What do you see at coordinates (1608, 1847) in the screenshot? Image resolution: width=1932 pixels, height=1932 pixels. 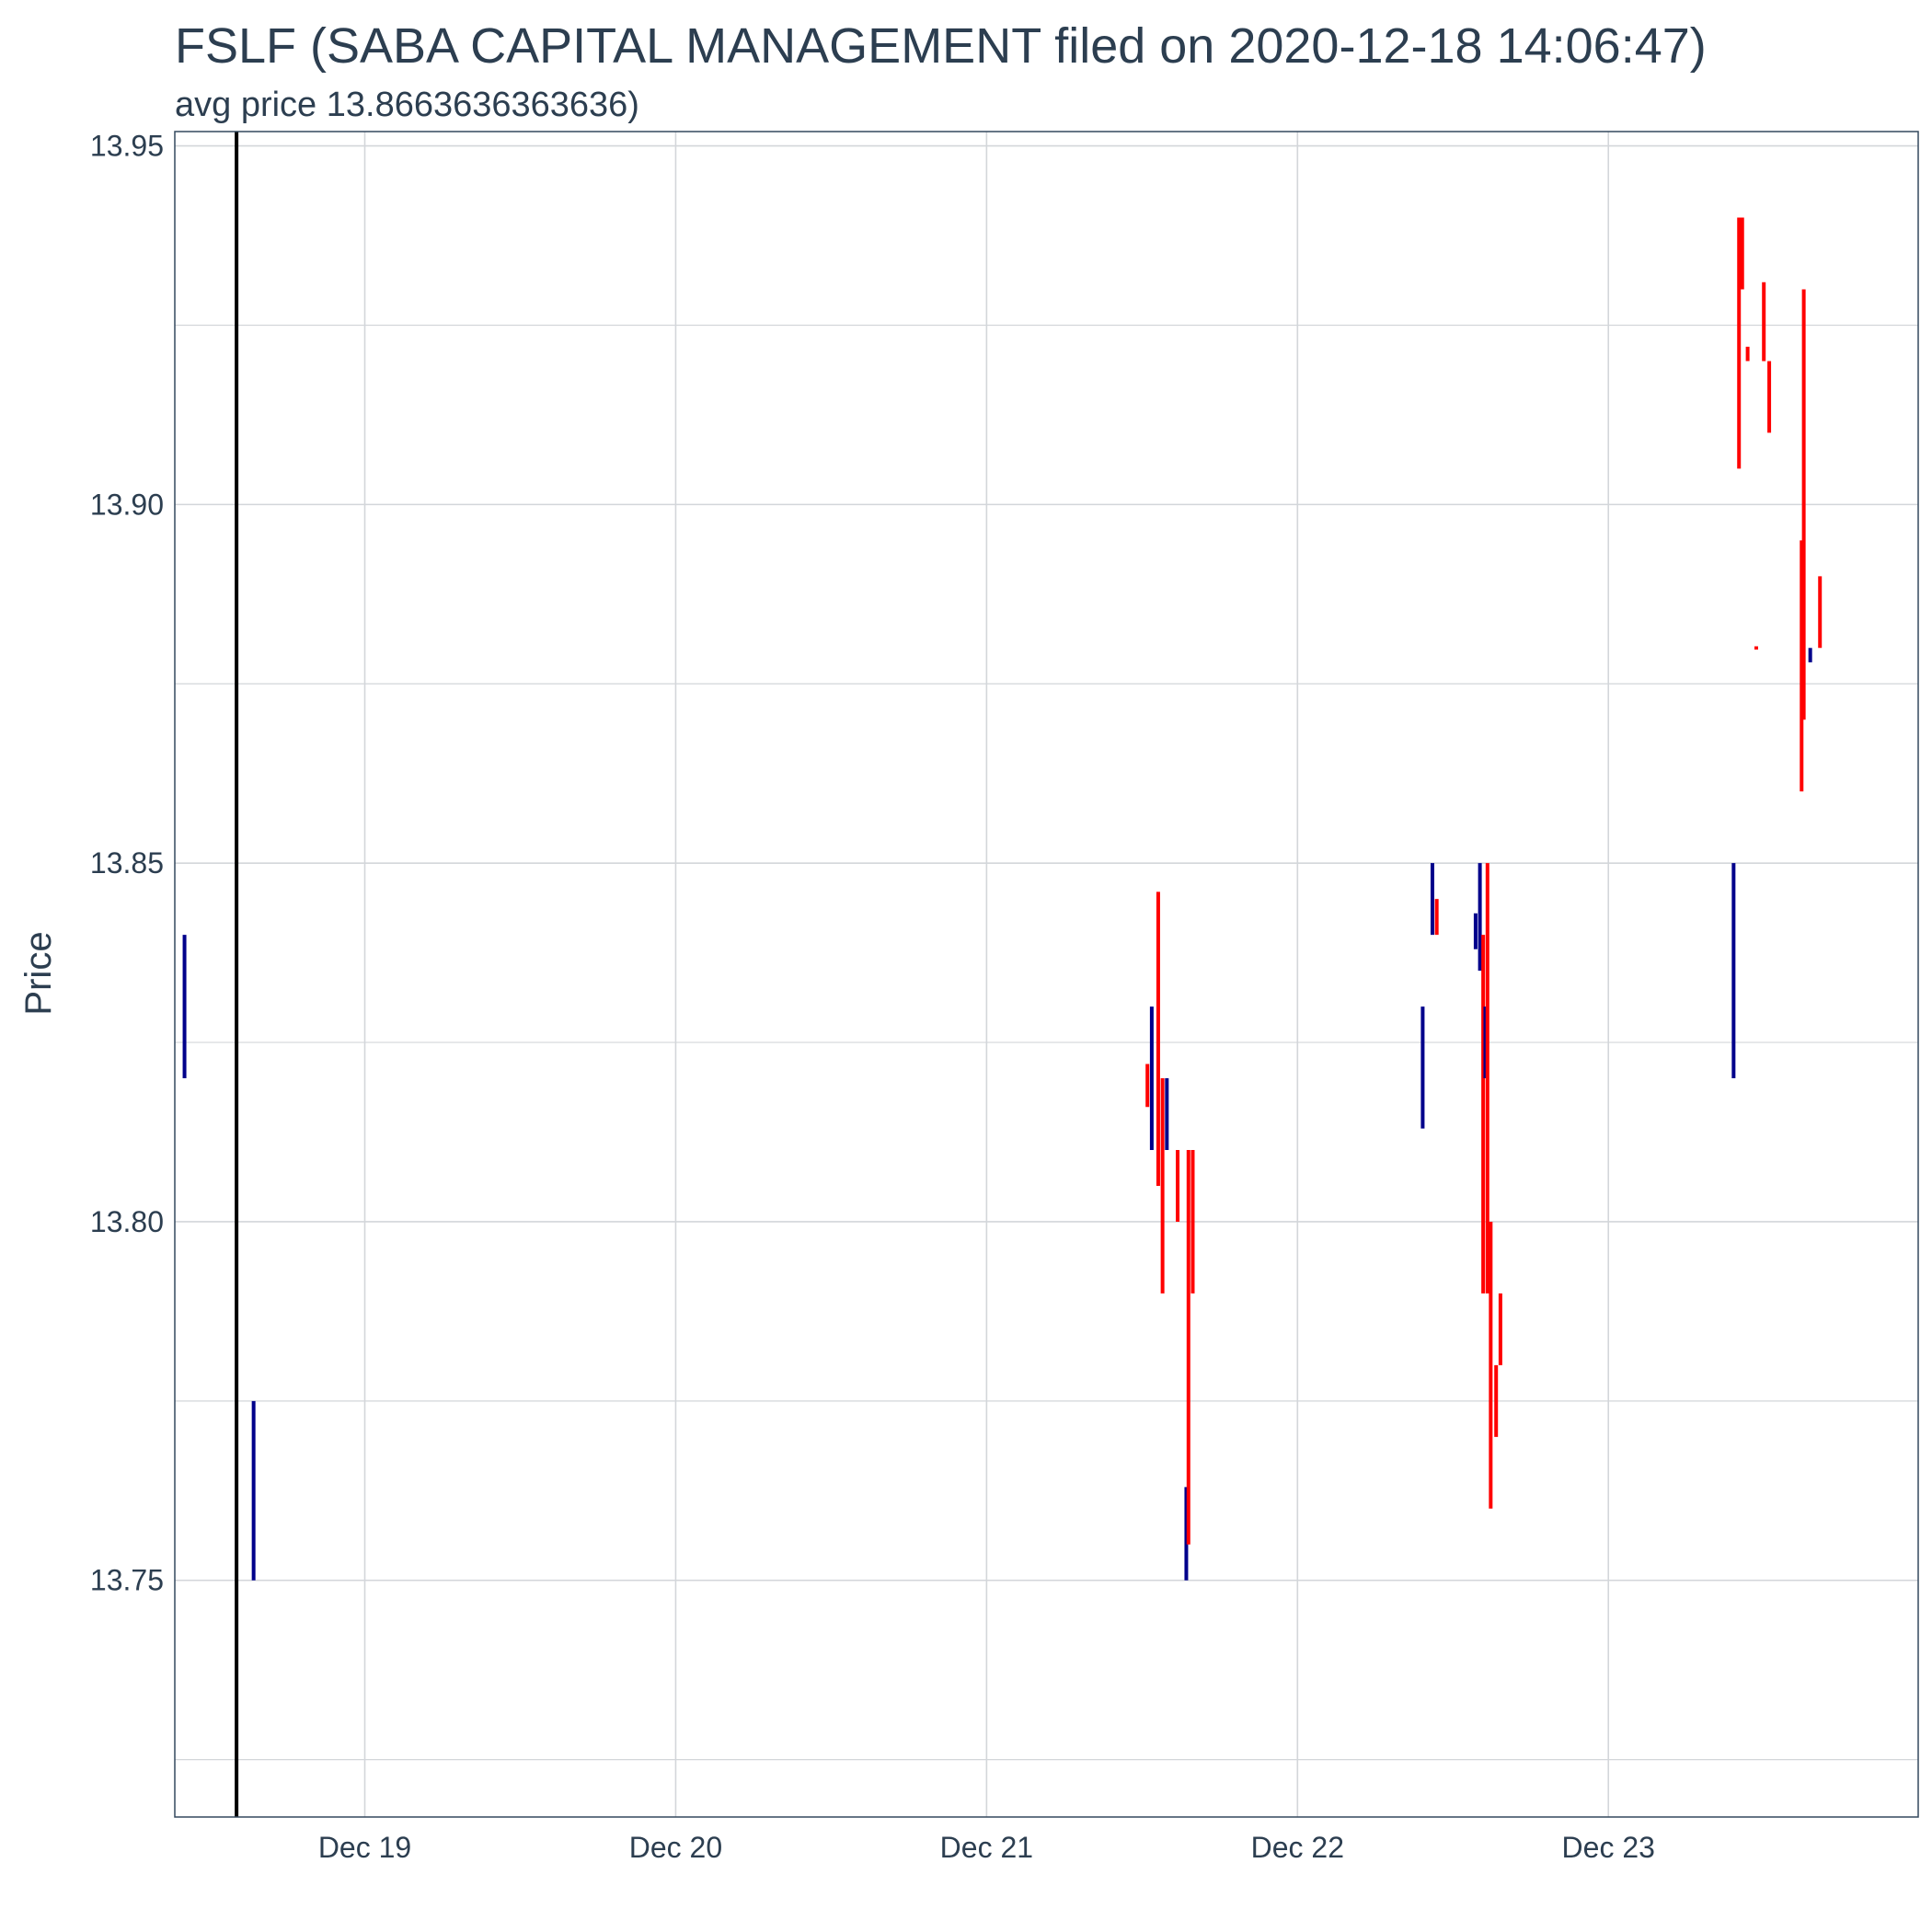 I see `x-tick-label: Dec 23` at bounding box center [1608, 1847].